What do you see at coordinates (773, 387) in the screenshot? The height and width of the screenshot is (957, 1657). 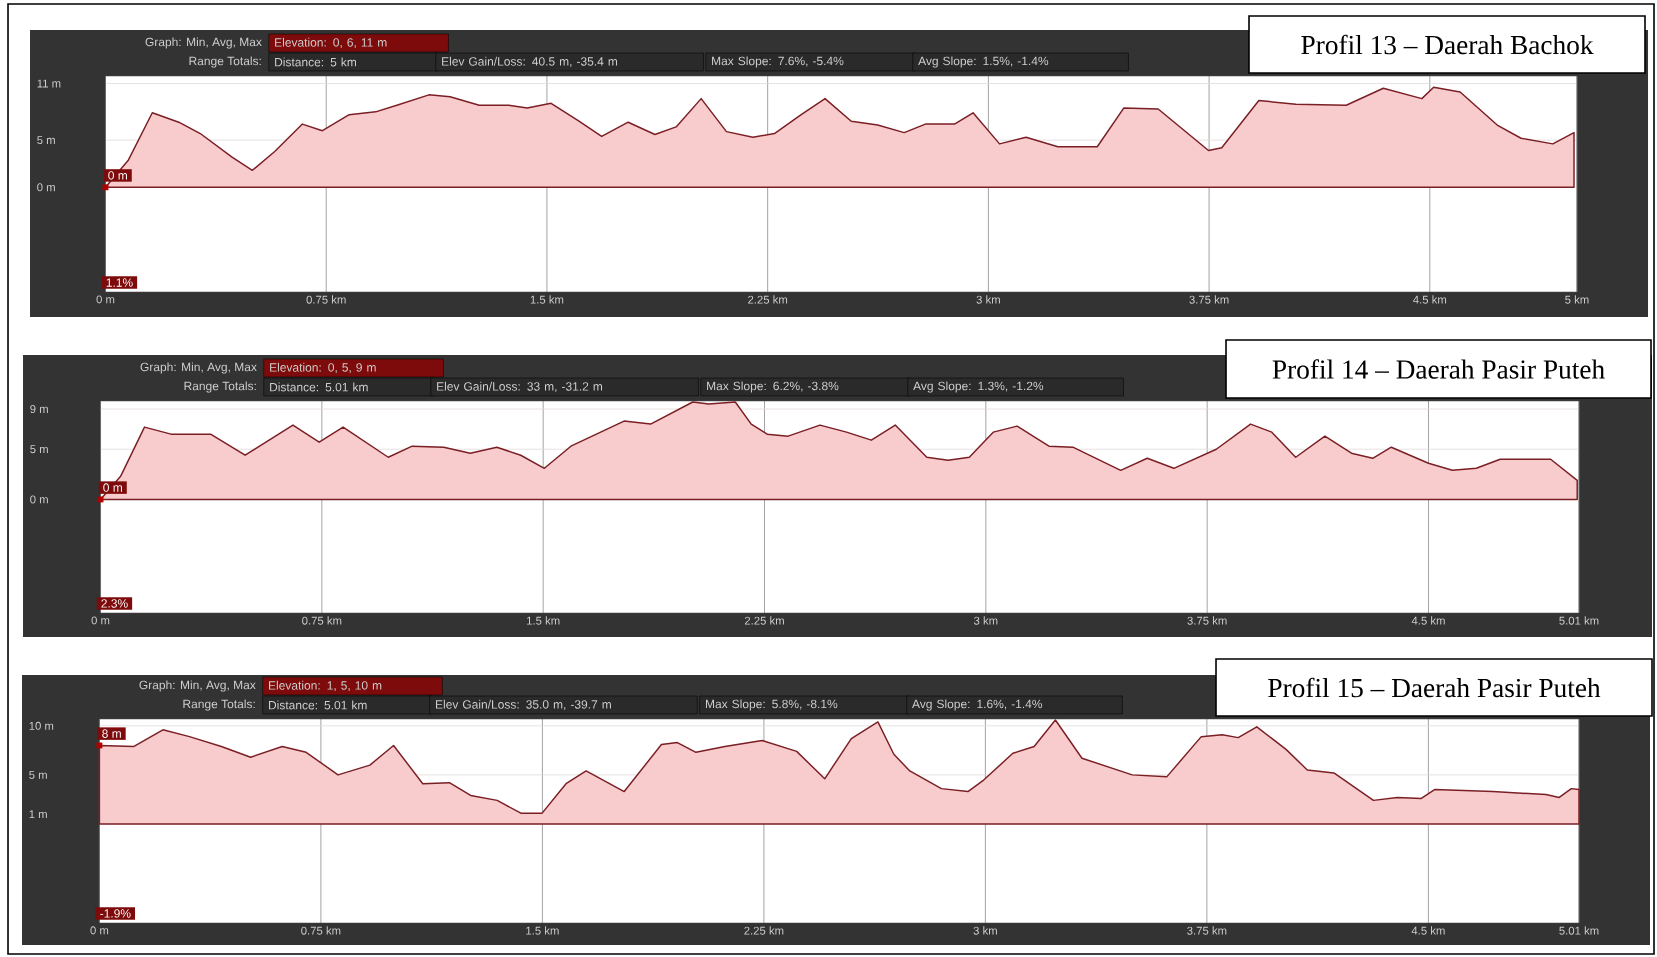 I see `text: Max Slope: 6.2%, -3.8%` at bounding box center [773, 387].